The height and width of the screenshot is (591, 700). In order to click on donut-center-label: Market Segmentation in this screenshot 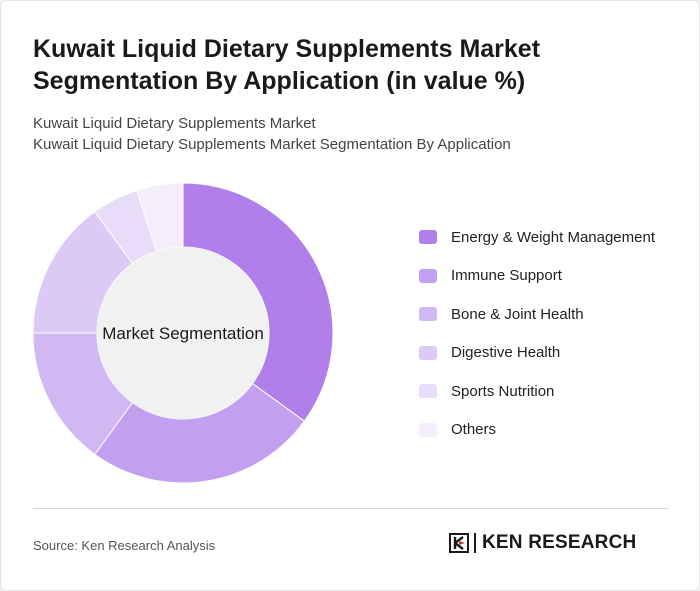, I will do `click(183, 333)`.